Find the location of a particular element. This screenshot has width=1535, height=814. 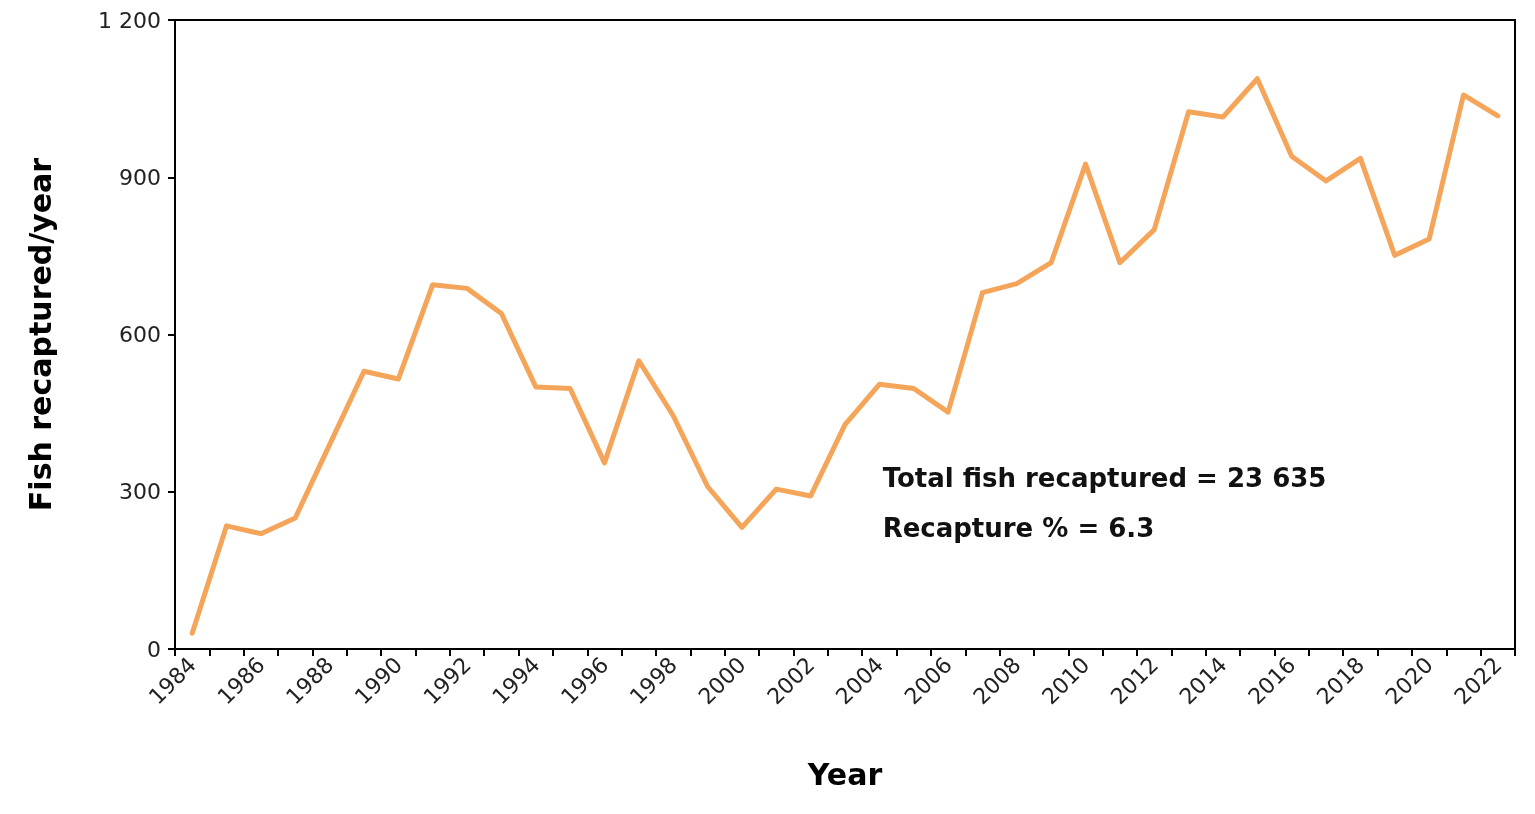

annotation: Recapture % = 6.3 is located at coordinates (1018, 528).